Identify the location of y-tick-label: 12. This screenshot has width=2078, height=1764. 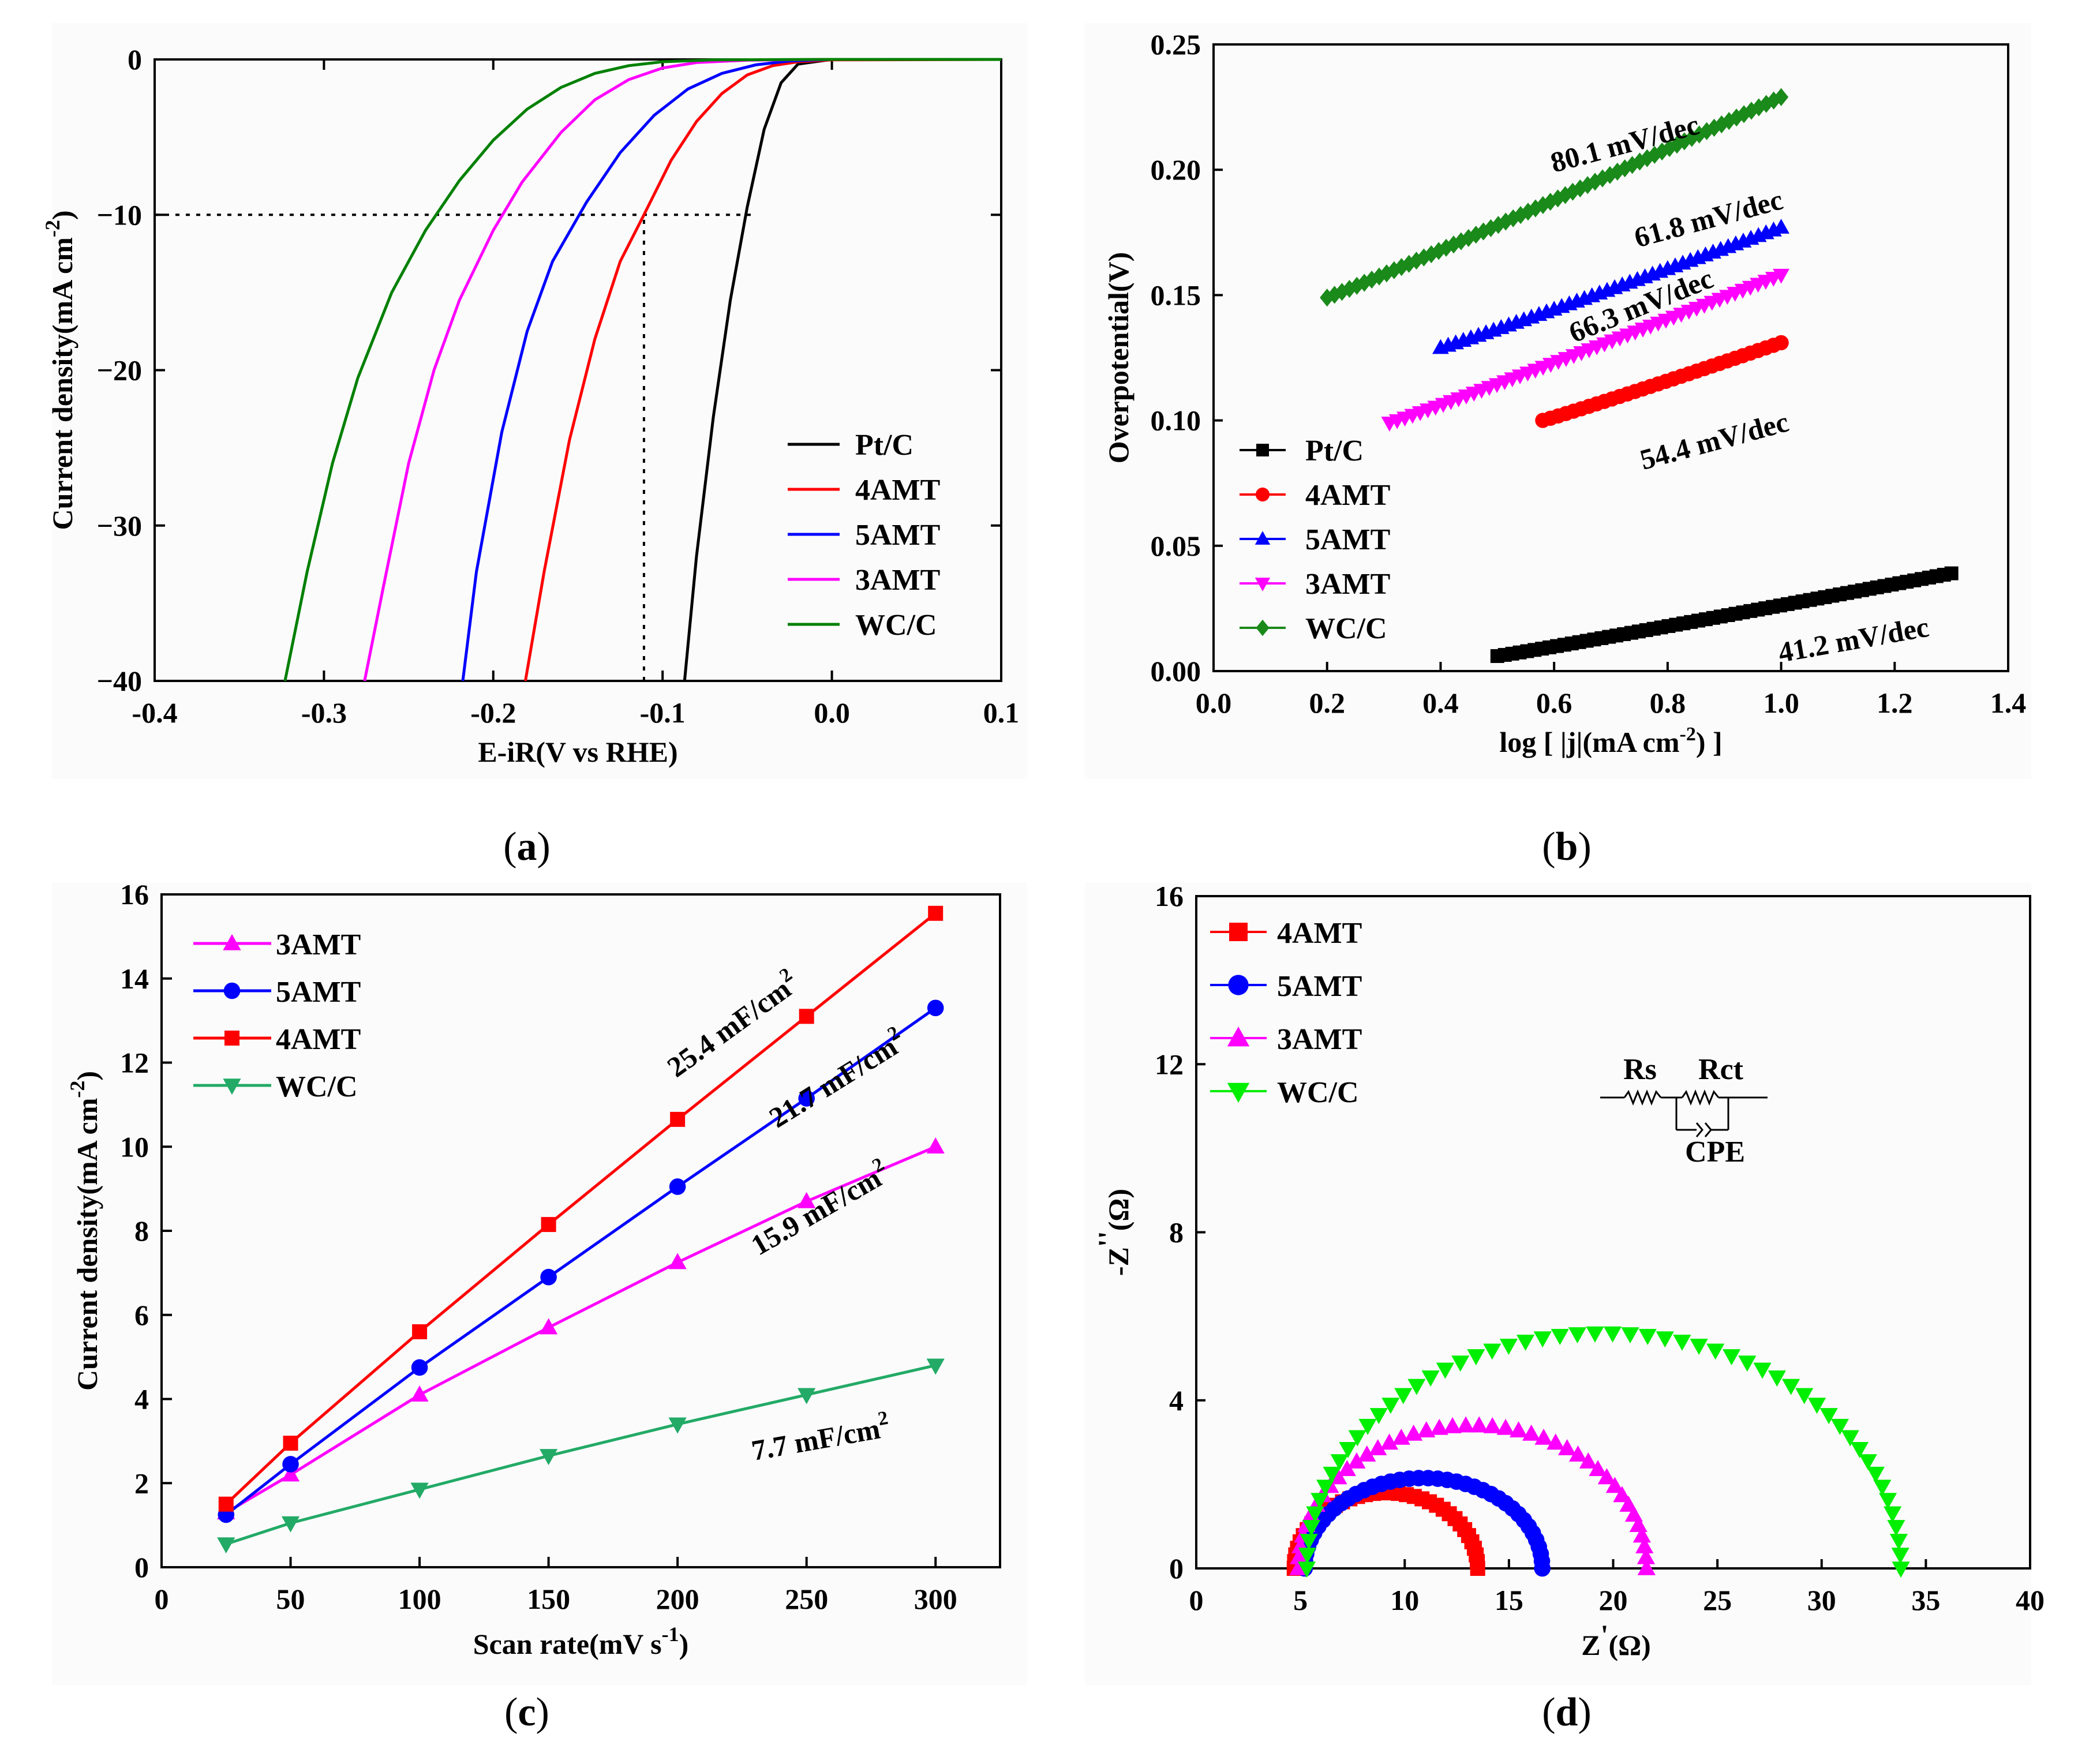
(1169, 1064).